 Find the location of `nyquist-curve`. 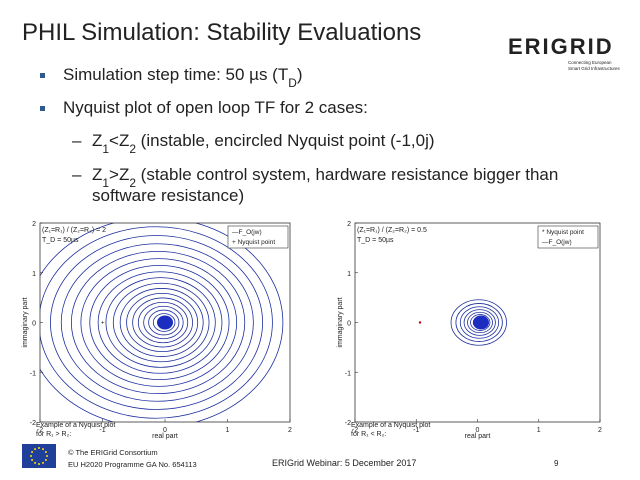

nyquist-curve is located at coordinates (478, 322).